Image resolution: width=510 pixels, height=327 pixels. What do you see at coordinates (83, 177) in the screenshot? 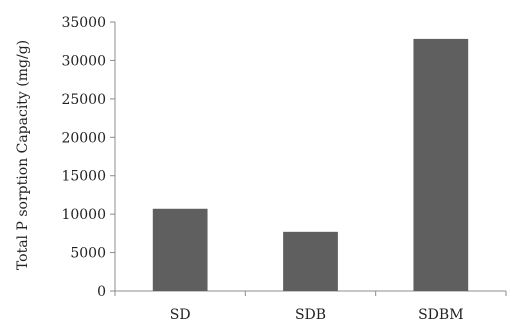
I see `y-tick-label: 15000` at bounding box center [83, 177].